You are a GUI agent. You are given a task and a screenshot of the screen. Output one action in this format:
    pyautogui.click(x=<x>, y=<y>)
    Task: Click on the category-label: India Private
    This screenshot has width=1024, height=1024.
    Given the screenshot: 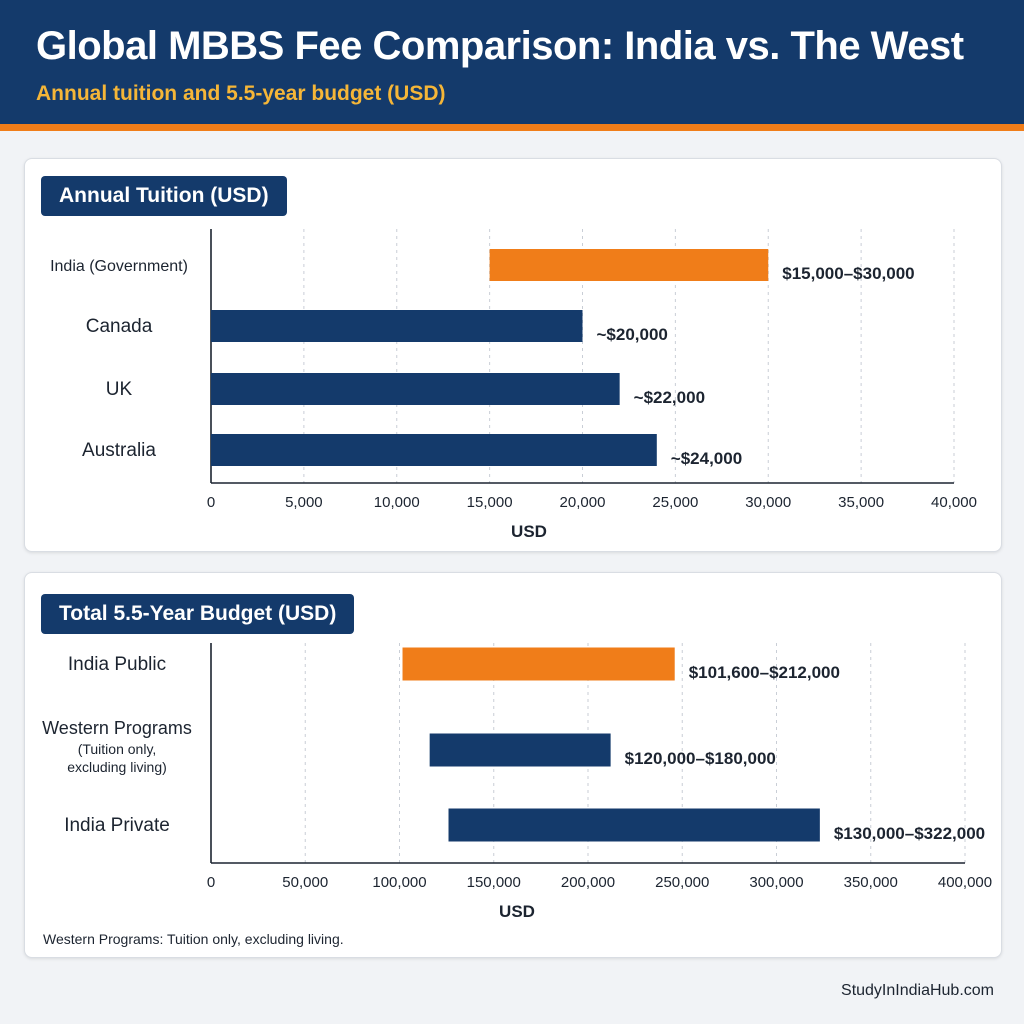 What is the action you would take?
    pyautogui.click(x=117, y=825)
    